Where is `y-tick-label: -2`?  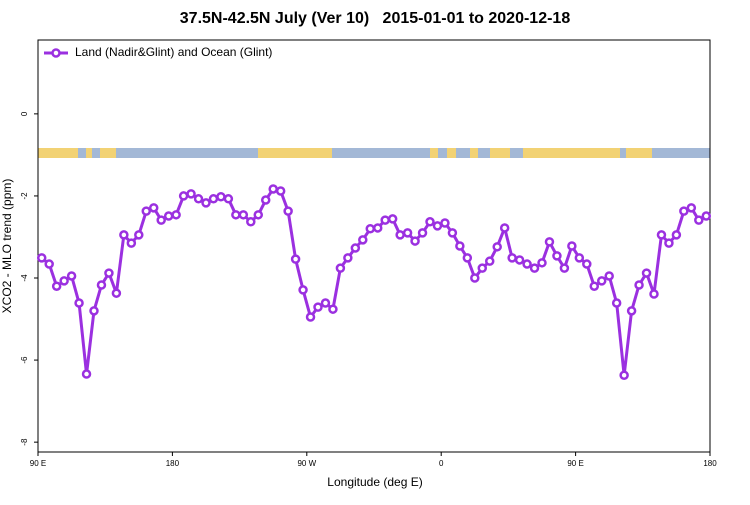
y-tick-label: -2 is located at coordinates (24, 196).